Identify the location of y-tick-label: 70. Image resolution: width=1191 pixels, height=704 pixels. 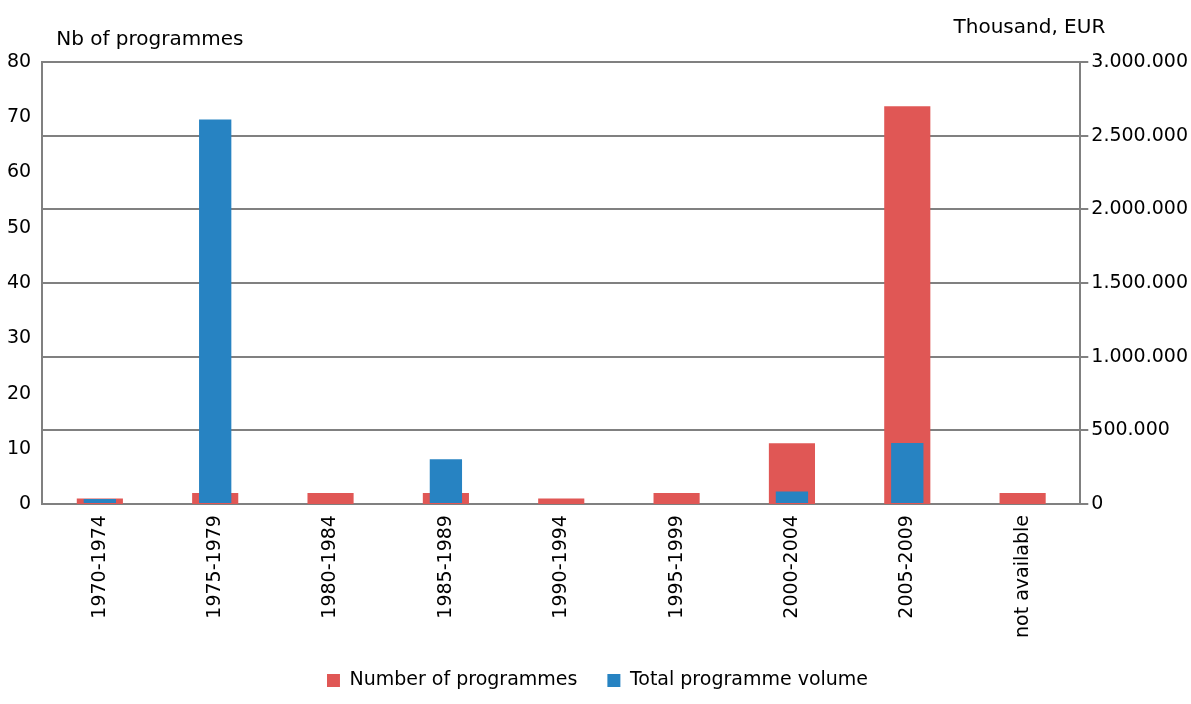
(19, 115).